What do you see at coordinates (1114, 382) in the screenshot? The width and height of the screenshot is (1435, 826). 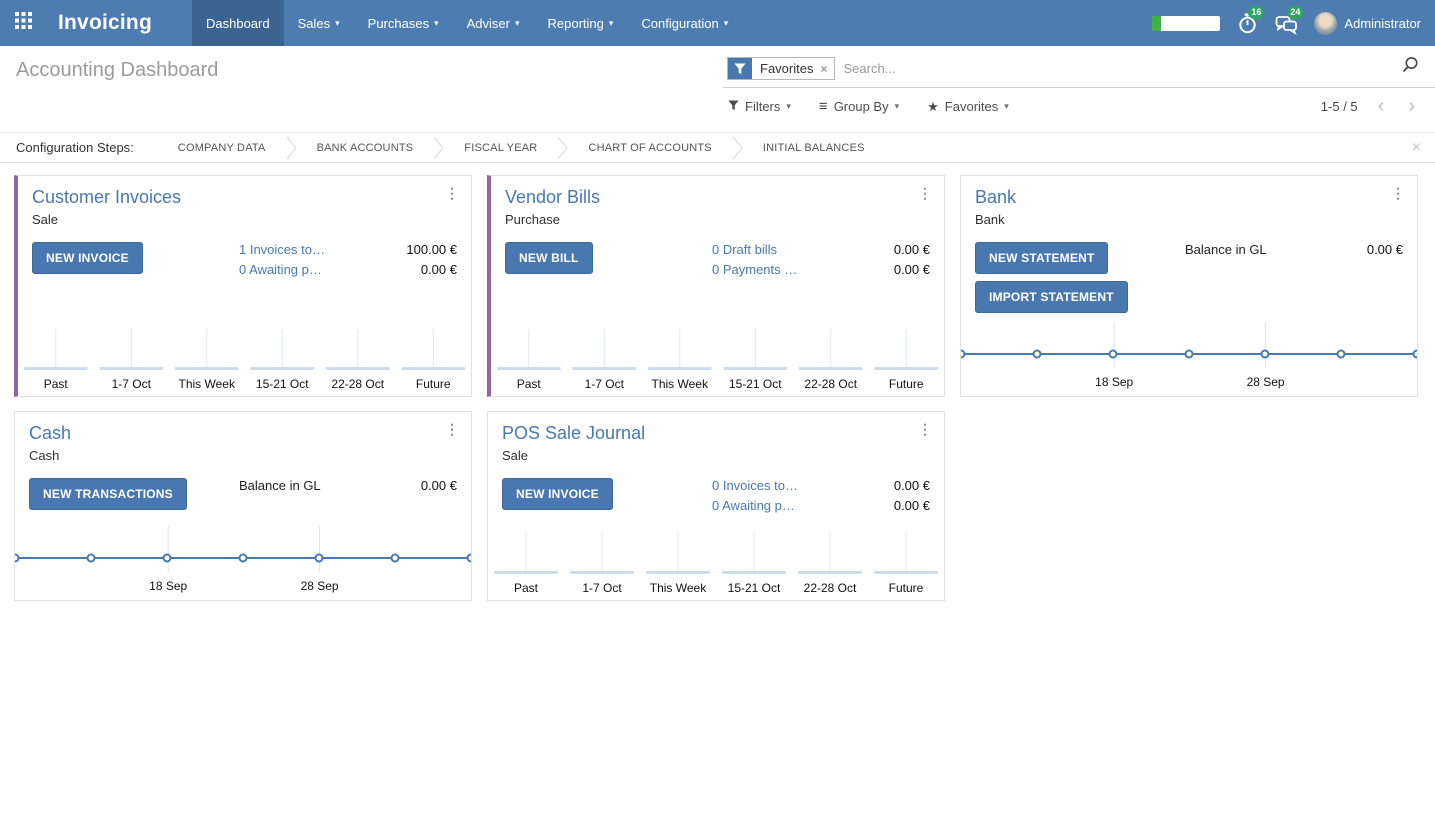 I see `chart-axis-label: 18 Sep` at bounding box center [1114, 382].